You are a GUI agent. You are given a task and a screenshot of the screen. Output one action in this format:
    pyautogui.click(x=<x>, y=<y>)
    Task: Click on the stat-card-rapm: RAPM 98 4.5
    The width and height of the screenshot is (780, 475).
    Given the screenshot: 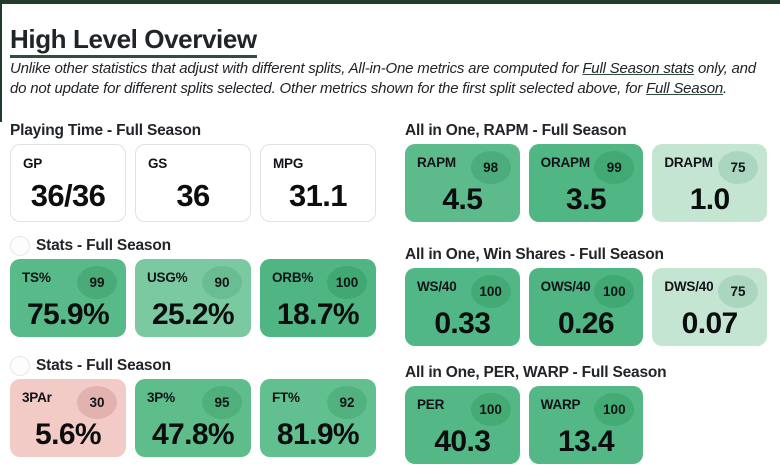 What is the action you would take?
    pyautogui.click(x=462, y=183)
    